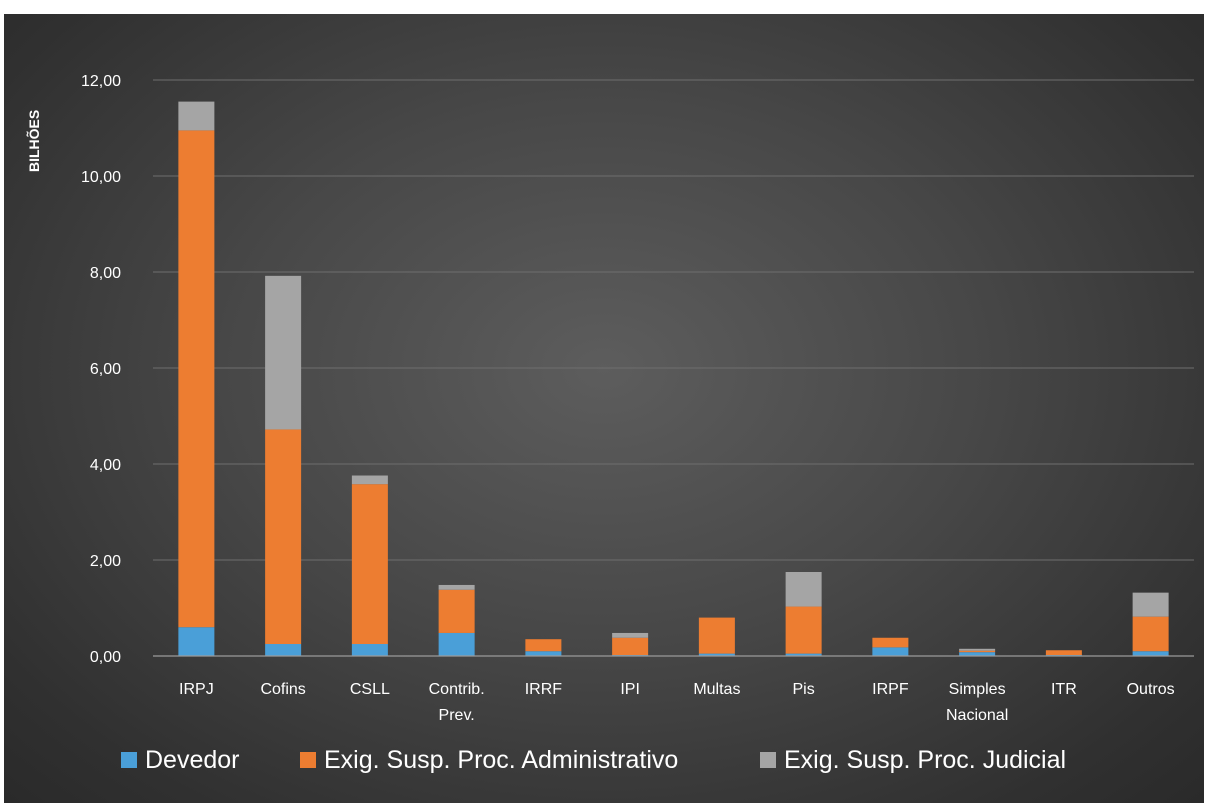 Image resolution: width=1208 pixels, height=803 pixels. Describe the element at coordinates (105, 465) in the screenshot. I see `y-tick-label: 4,00` at that location.